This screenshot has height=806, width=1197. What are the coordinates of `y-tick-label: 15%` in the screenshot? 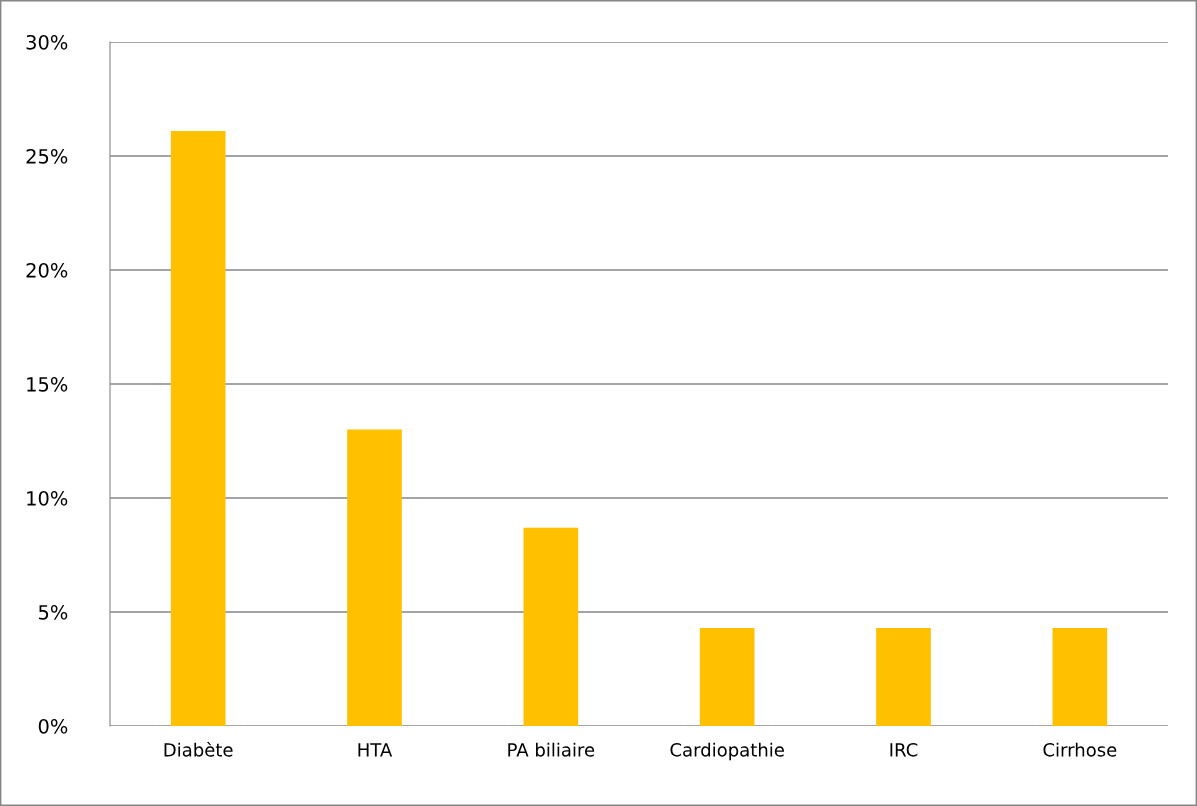 It's located at (47, 384).